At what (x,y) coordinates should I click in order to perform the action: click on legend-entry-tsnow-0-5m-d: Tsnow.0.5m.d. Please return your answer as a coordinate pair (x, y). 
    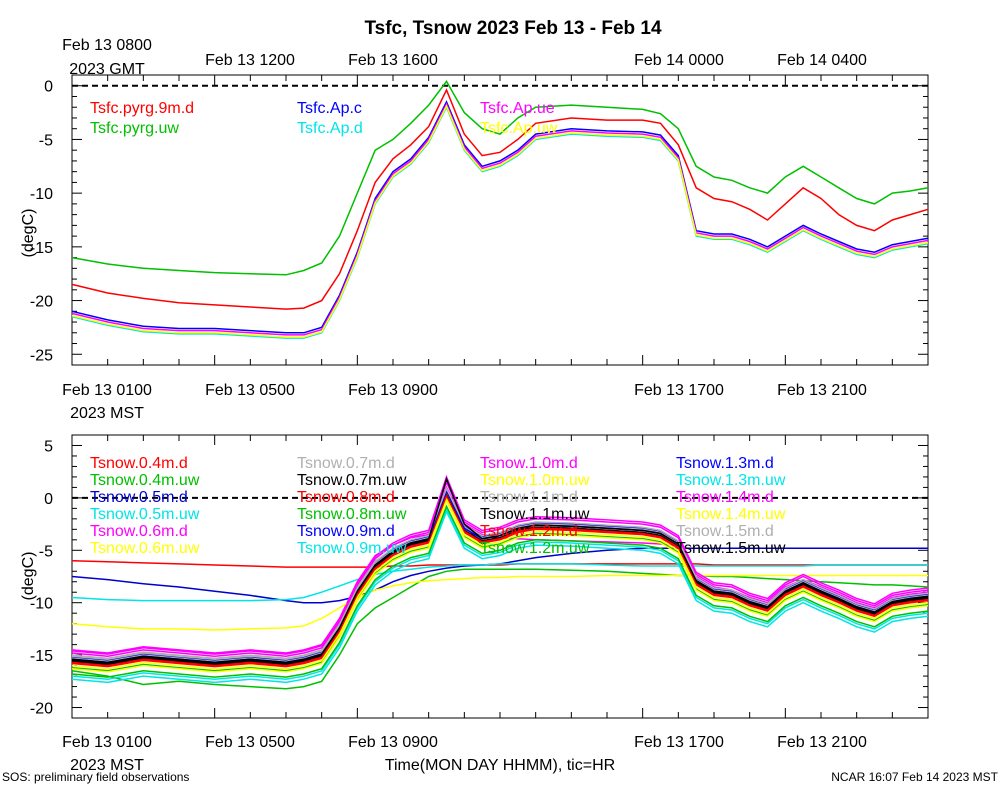
    Looking at the image, I should click on (139, 497).